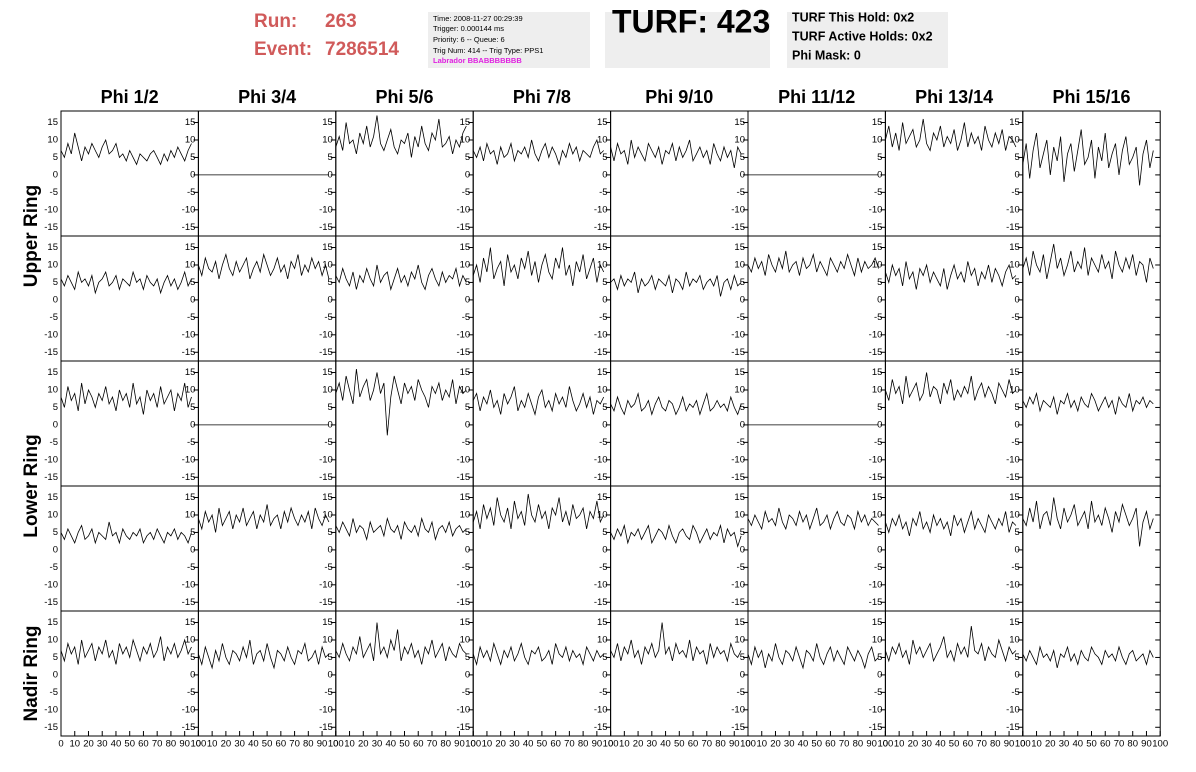 This screenshot has width=1196, height=772. I want to click on x-tick-label: 70, so click(294, 744).